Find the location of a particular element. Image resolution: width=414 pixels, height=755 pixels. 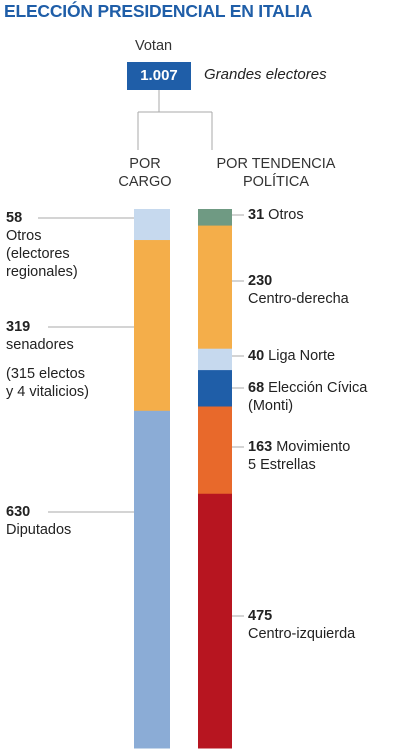

segment-sublabel-line: y 4 vitalicios) is located at coordinates (47, 392).